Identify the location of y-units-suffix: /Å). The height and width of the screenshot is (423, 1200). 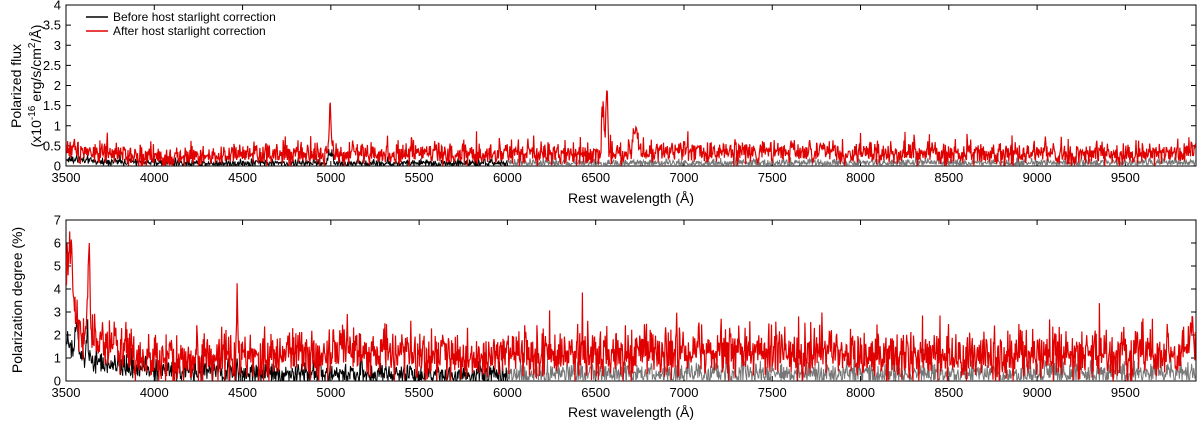
(36, 34).